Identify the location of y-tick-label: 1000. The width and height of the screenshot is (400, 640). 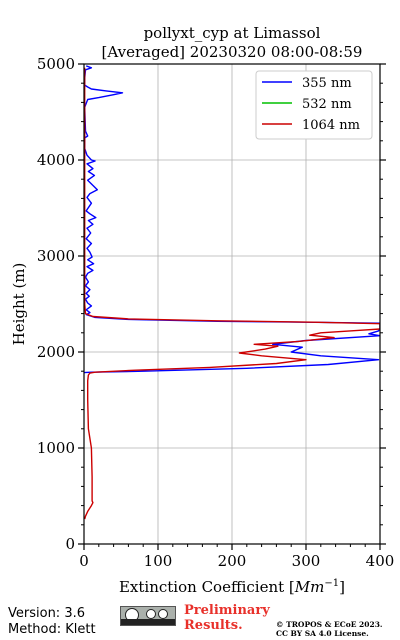
(56, 448).